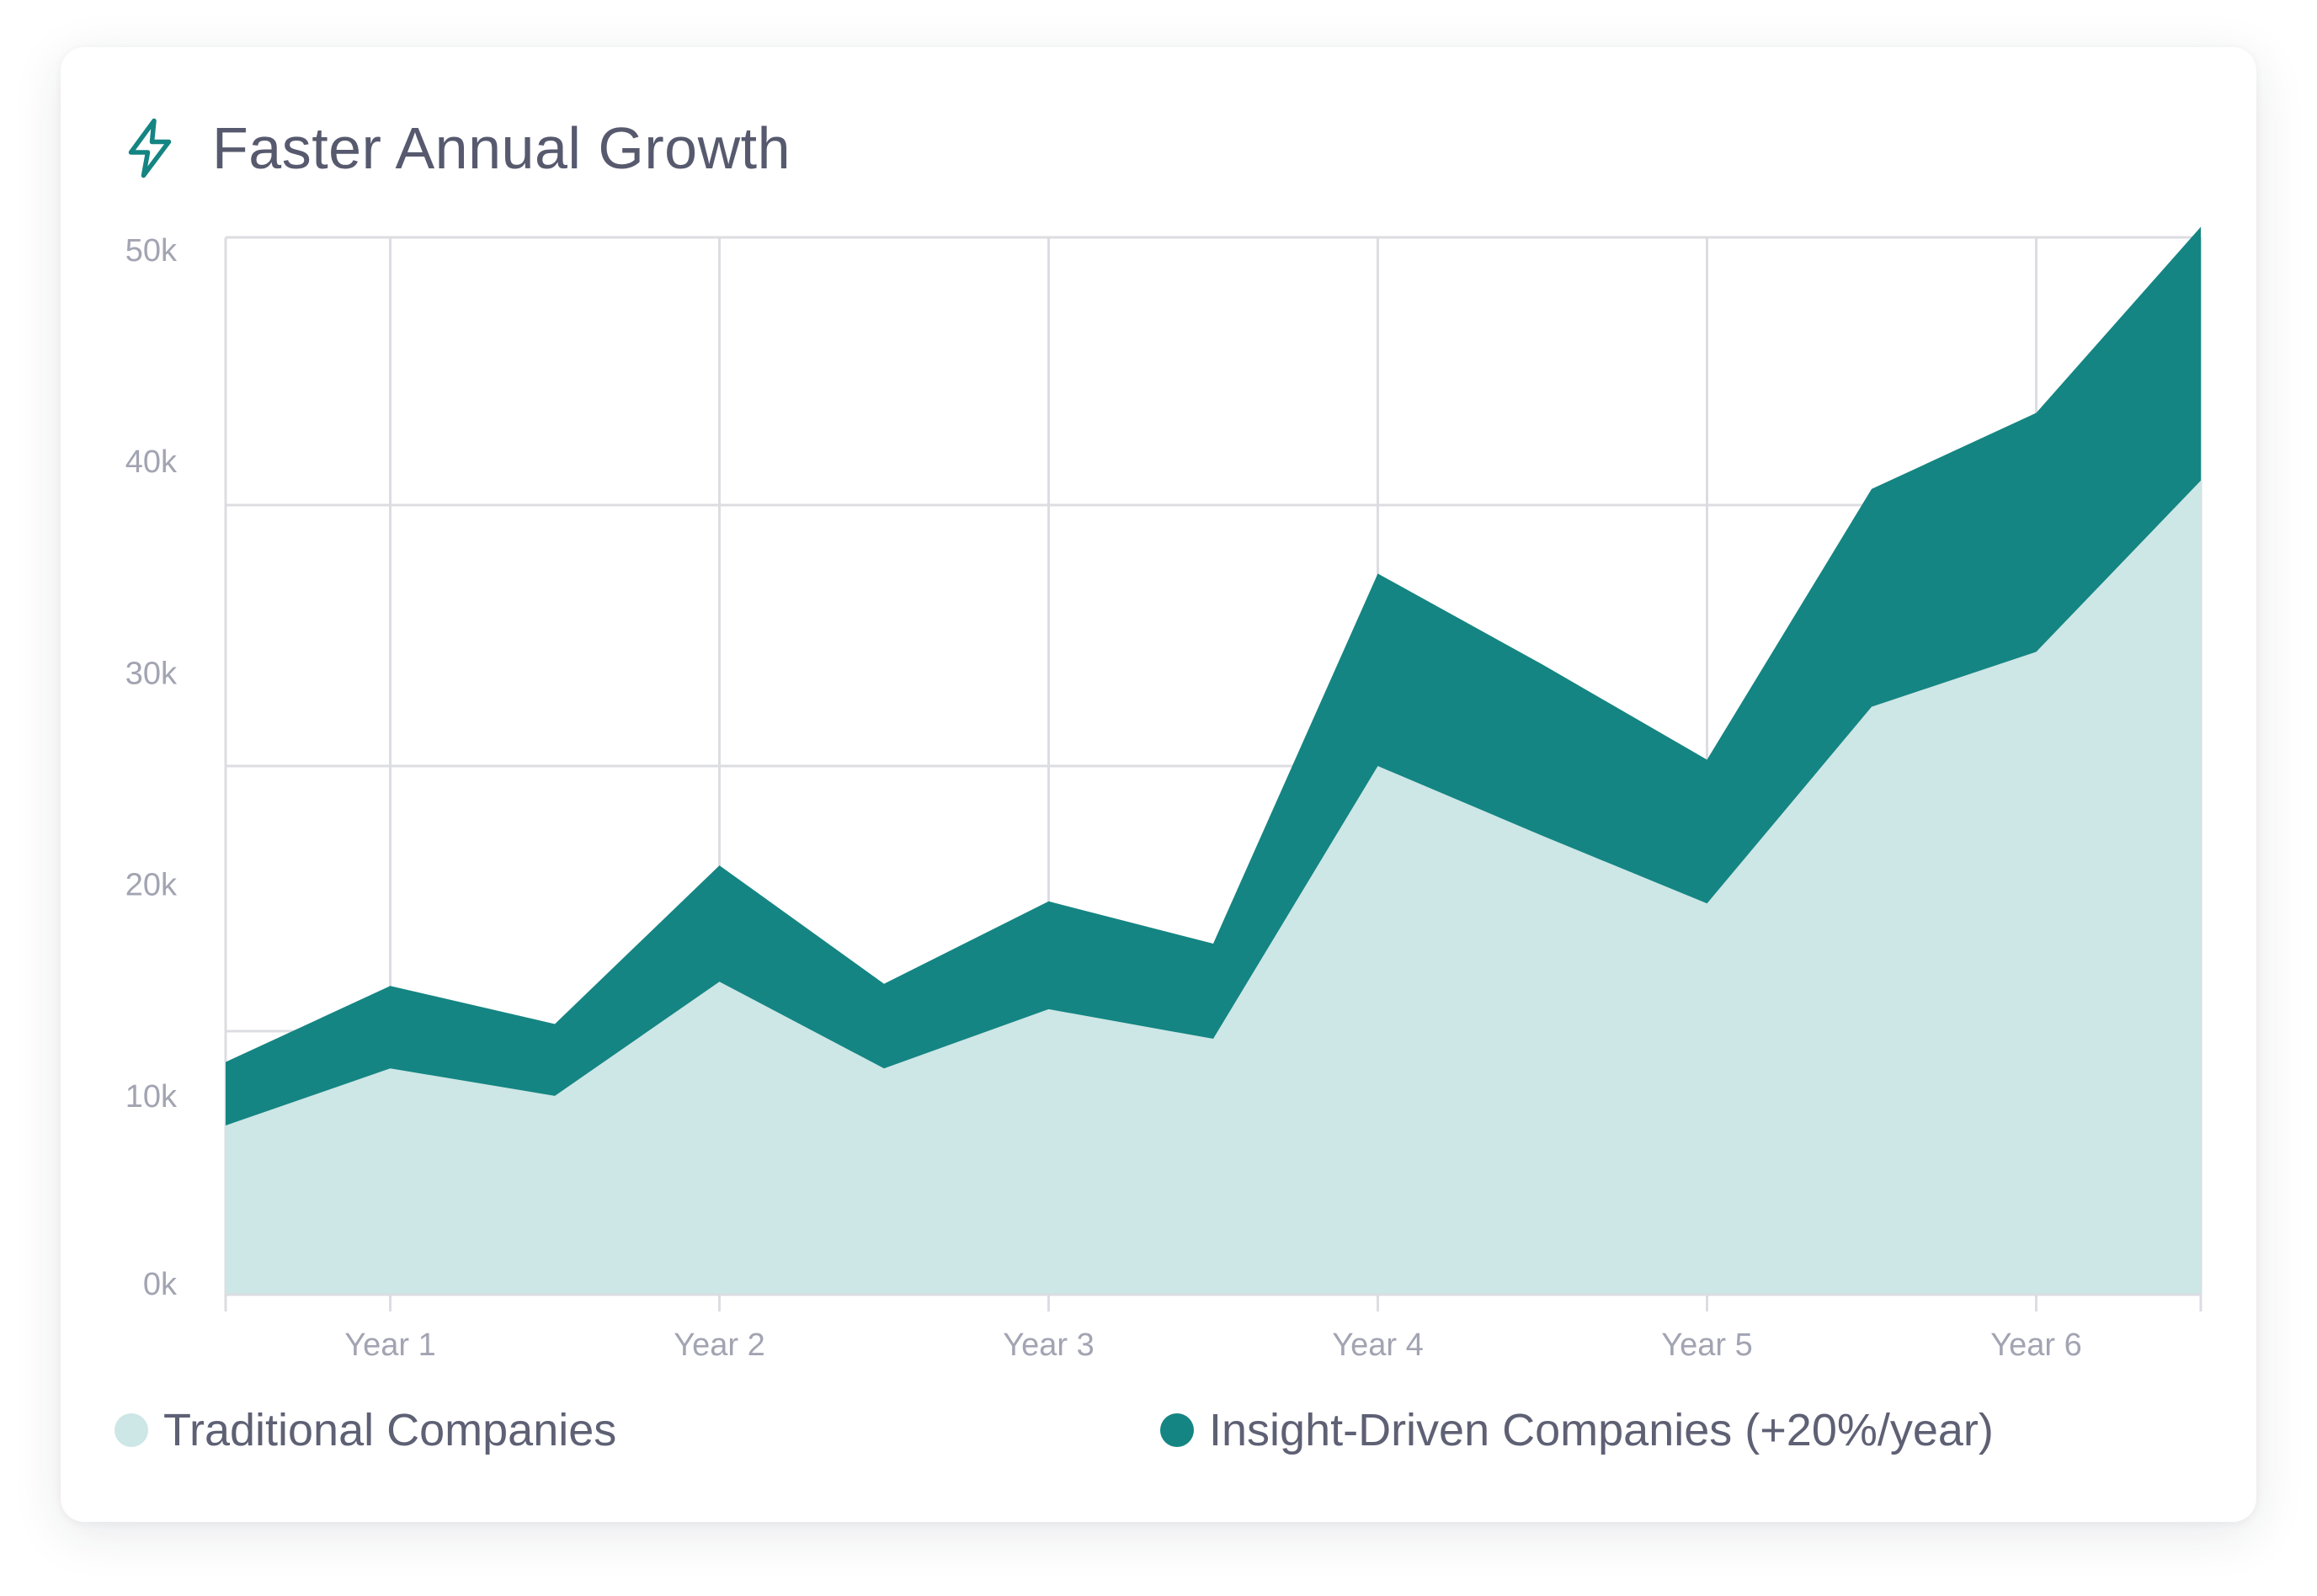 The width and height of the screenshot is (2317, 1596). What do you see at coordinates (390, 1430) in the screenshot?
I see `legend-label-traditional: Traditional Companies` at bounding box center [390, 1430].